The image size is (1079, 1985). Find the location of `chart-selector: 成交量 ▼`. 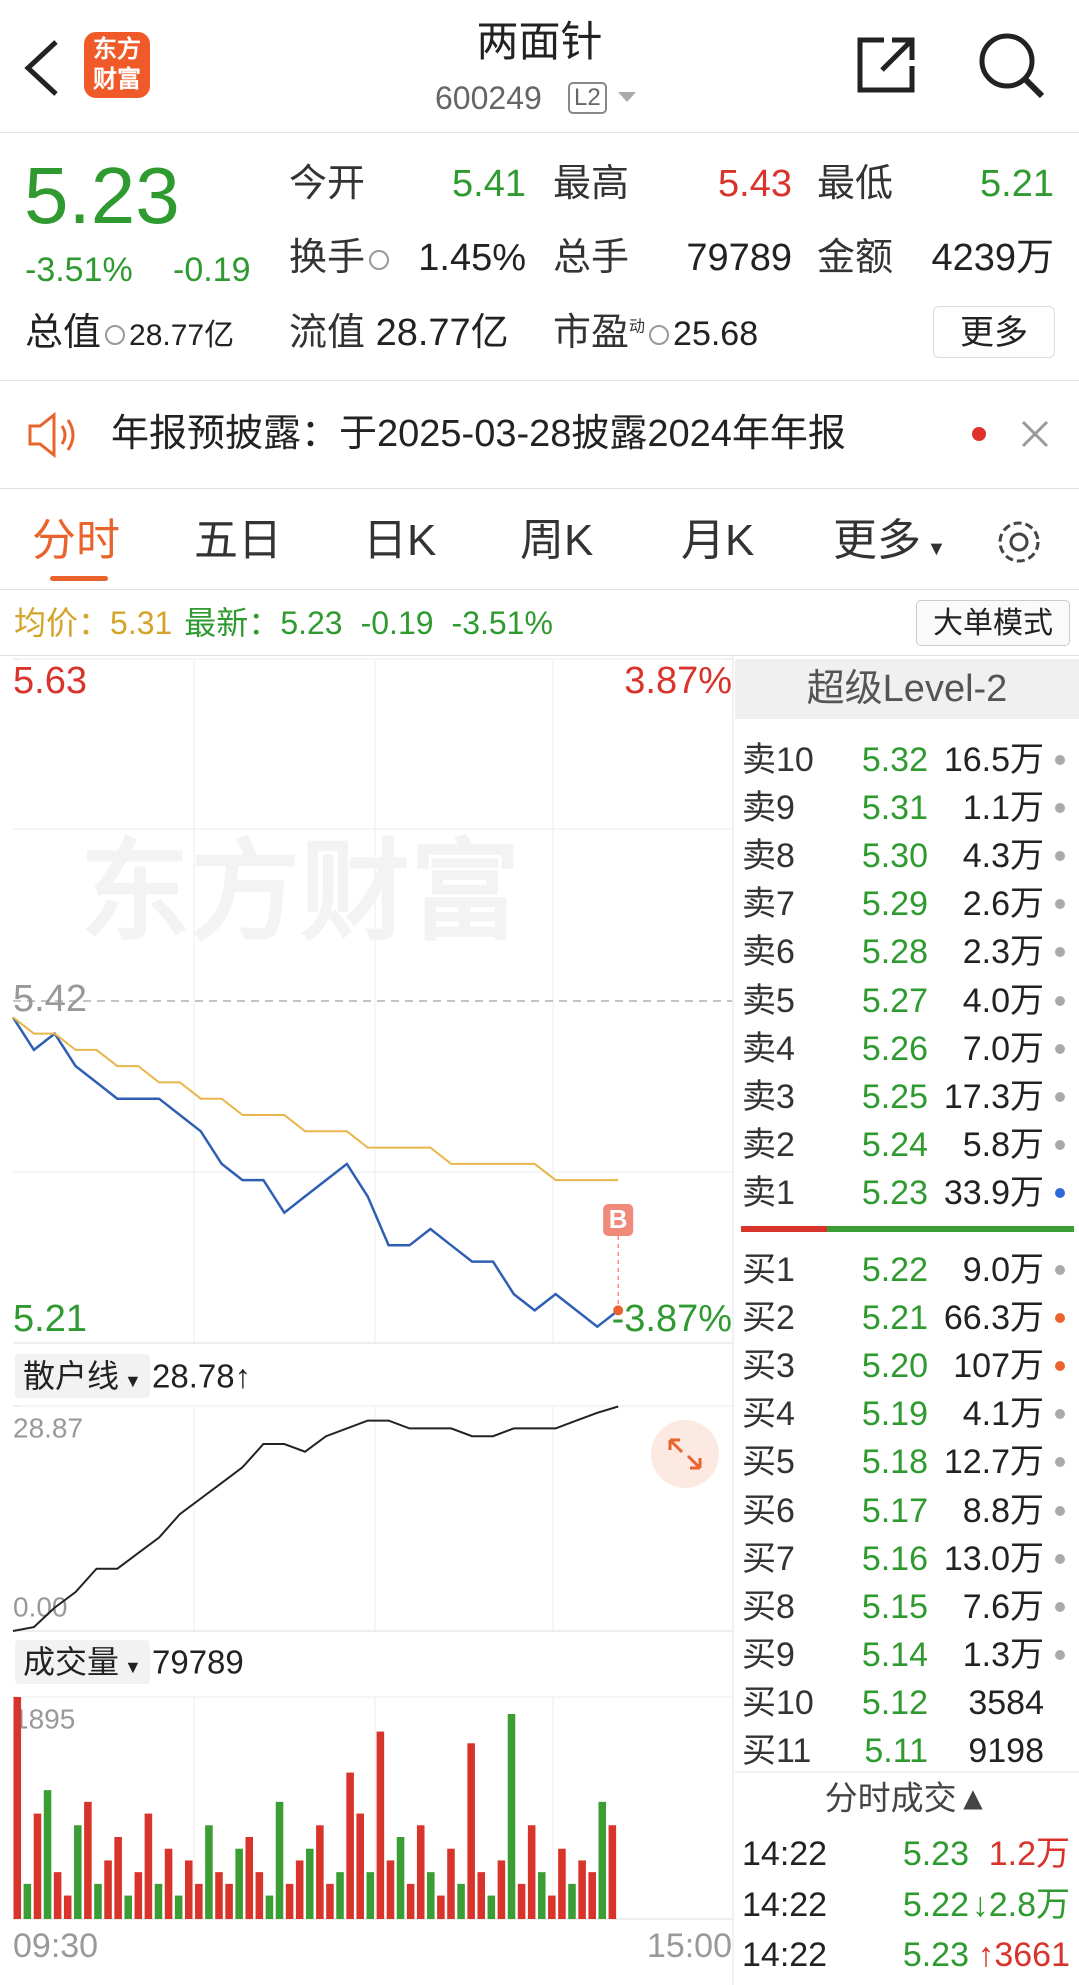

chart-selector: 成交量 ▼ is located at coordinates (82, 1662).